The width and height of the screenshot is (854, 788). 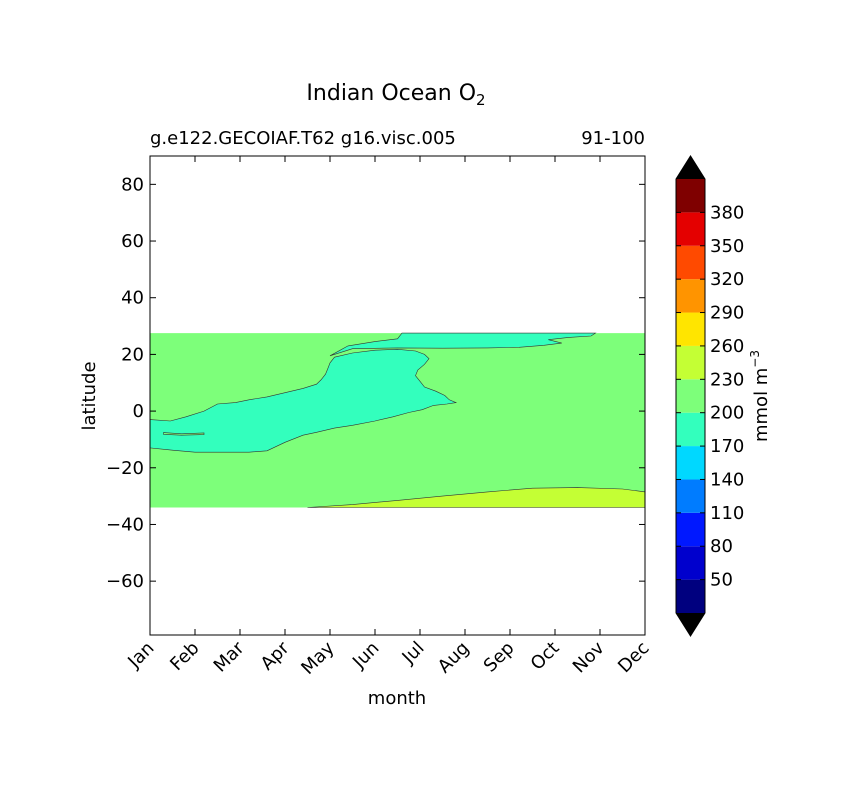 What do you see at coordinates (727, 246) in the screenshot?
I see `colorbar-tick-label: 350` at bounding box center [727, 246].